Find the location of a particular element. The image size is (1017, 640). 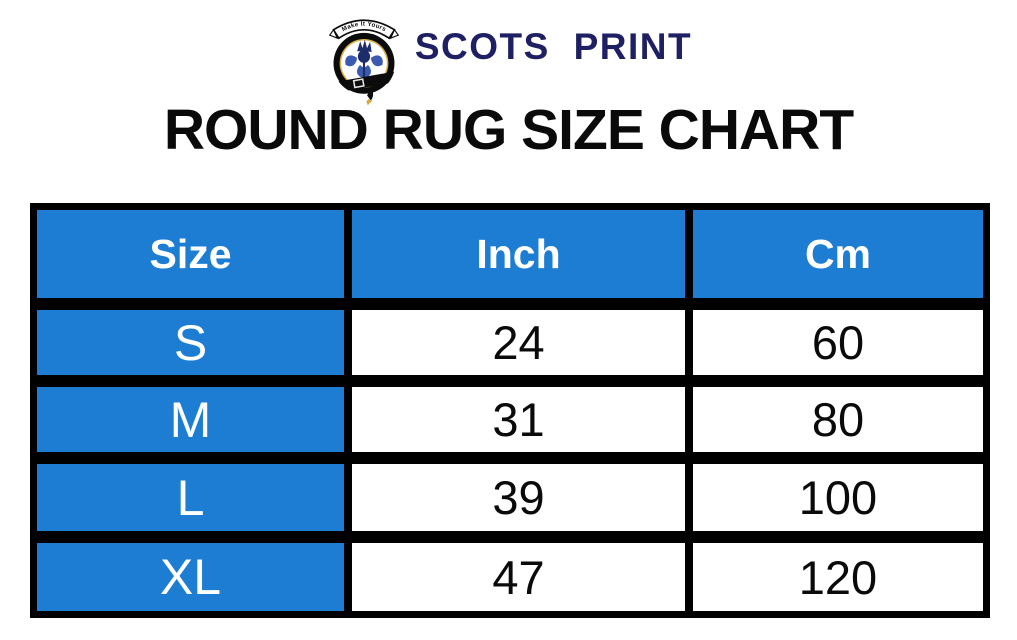

size-cell: L is located at coordinates (190, 497).